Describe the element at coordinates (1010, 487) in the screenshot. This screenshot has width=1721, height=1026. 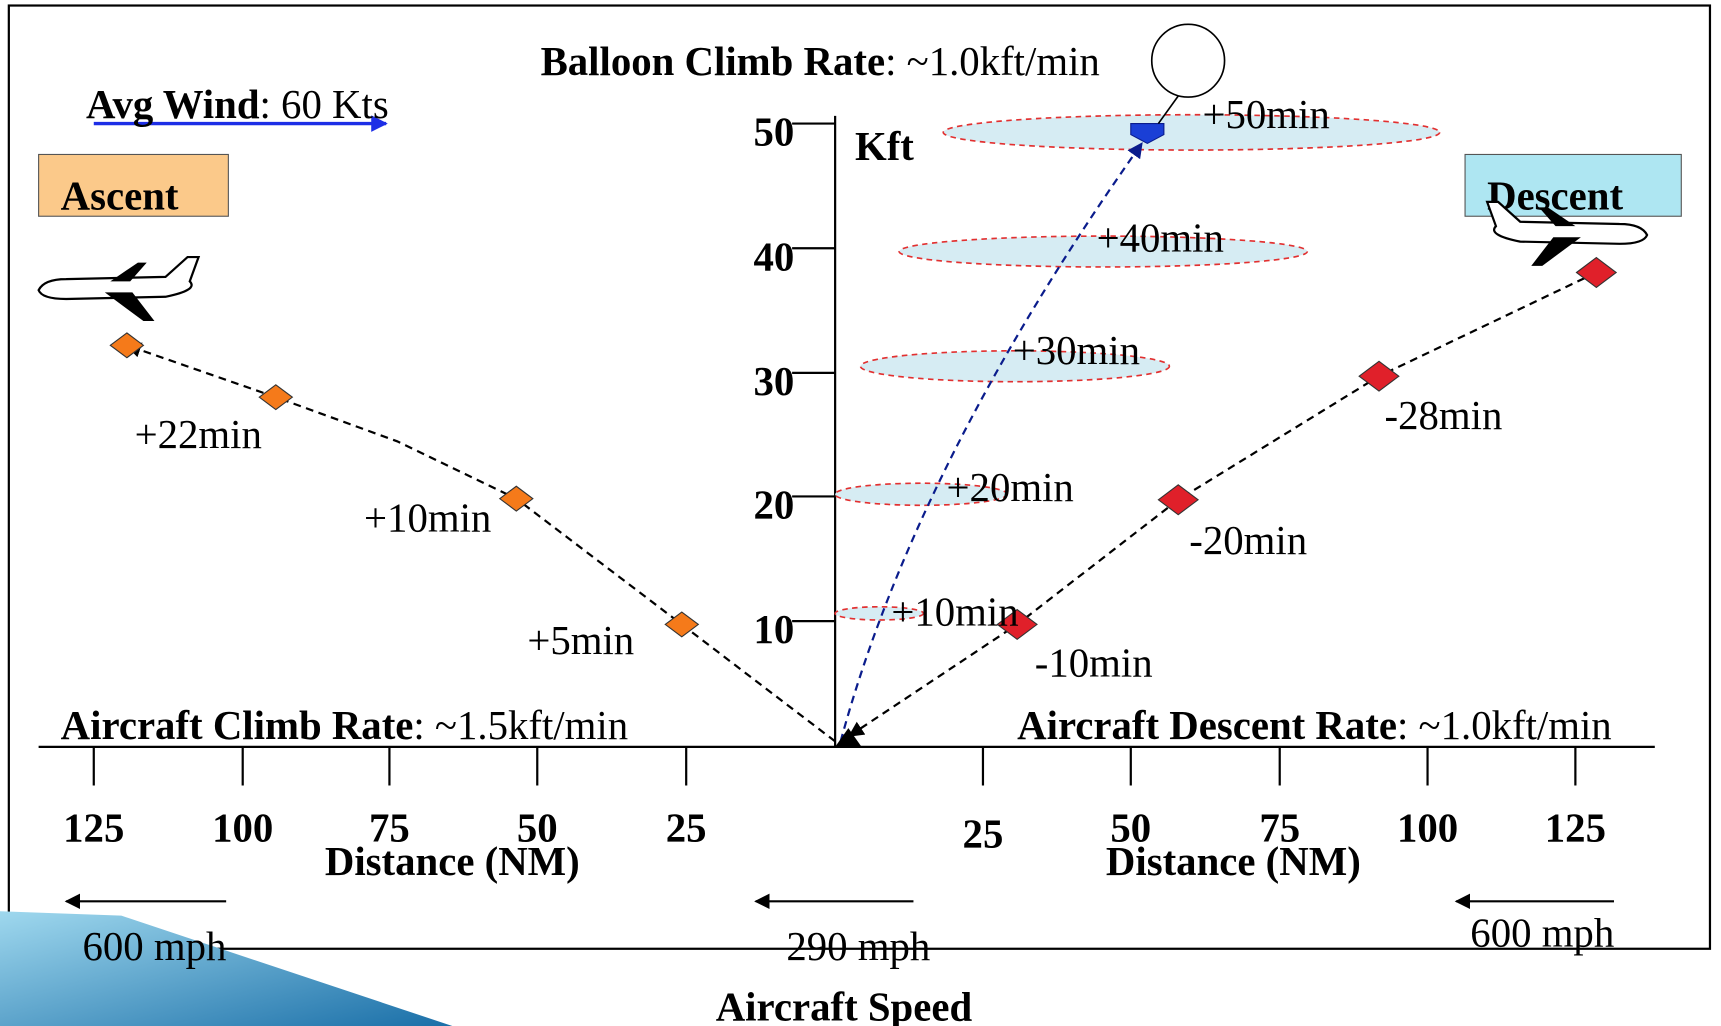
I see `balloon-time: +20min` at that location.